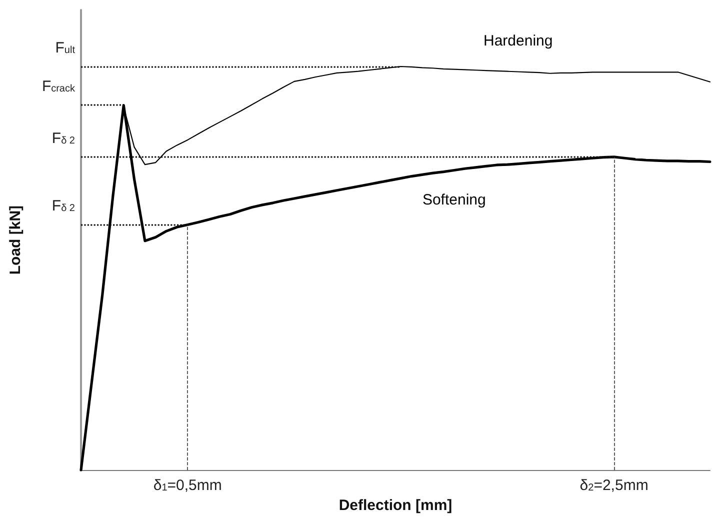 The height and width of the screenshot is (518, 713). Describe the element at coordinates (454, 200) in the screenshot. I see `series-label: Softening` at that location.